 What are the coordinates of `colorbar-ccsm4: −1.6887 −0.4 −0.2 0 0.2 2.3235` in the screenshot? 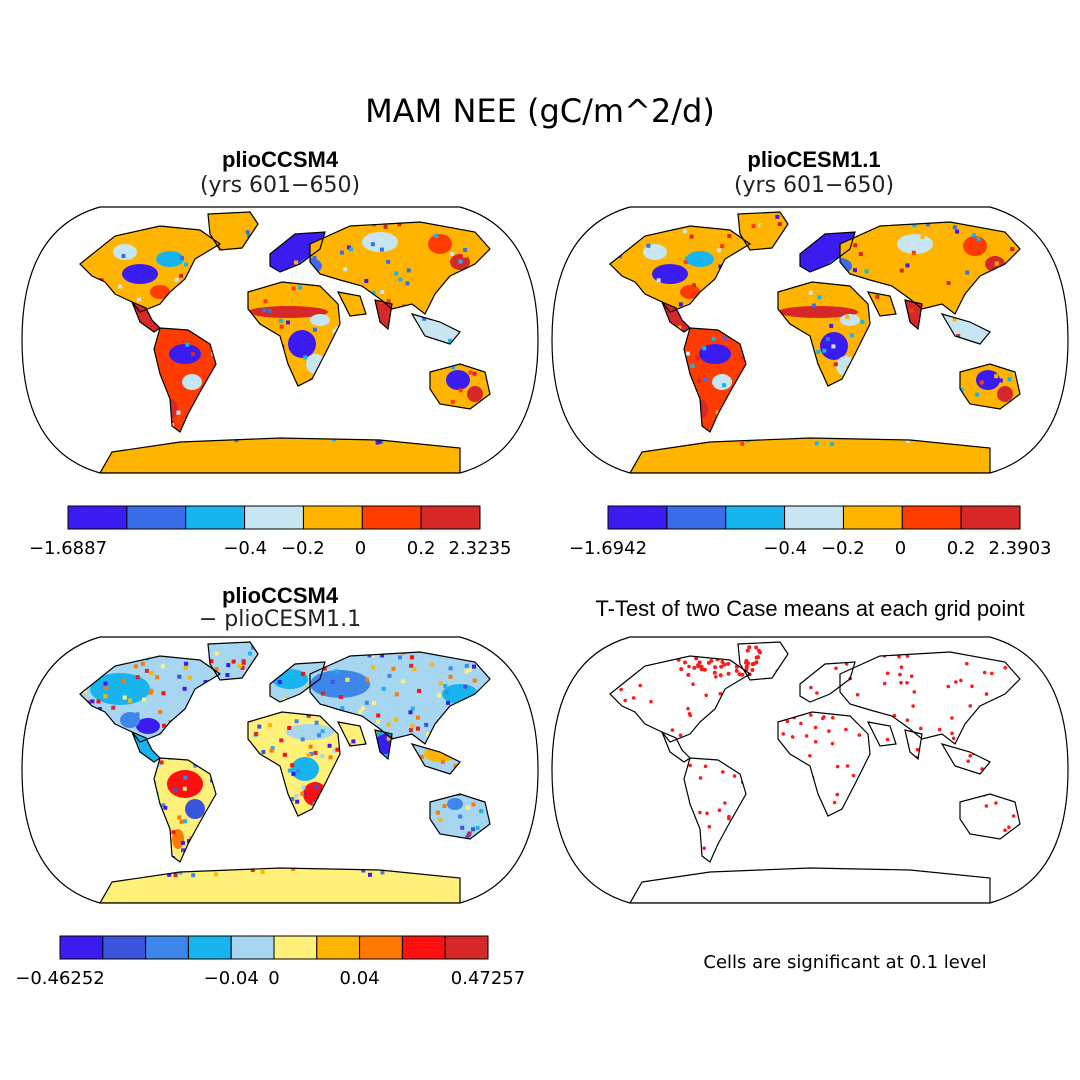 It's located at (270, 532).